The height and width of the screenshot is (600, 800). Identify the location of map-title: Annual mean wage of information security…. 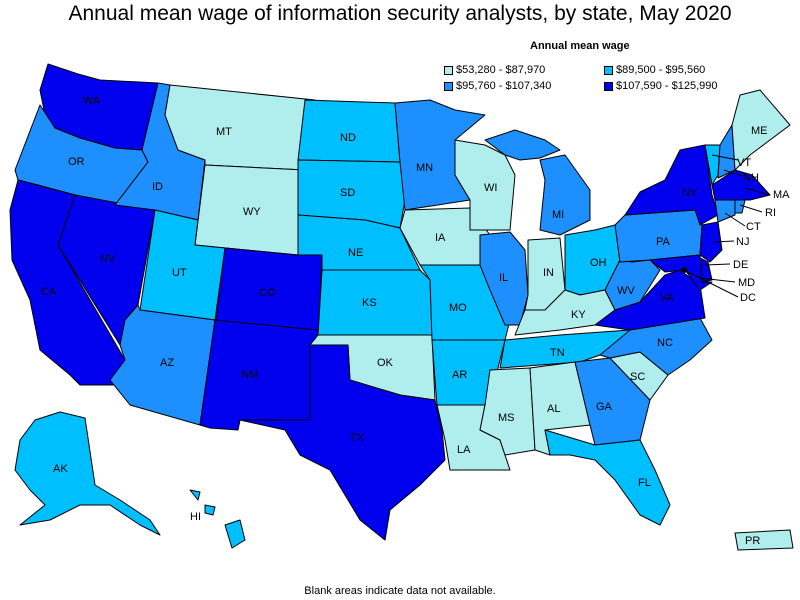
(400, 13).